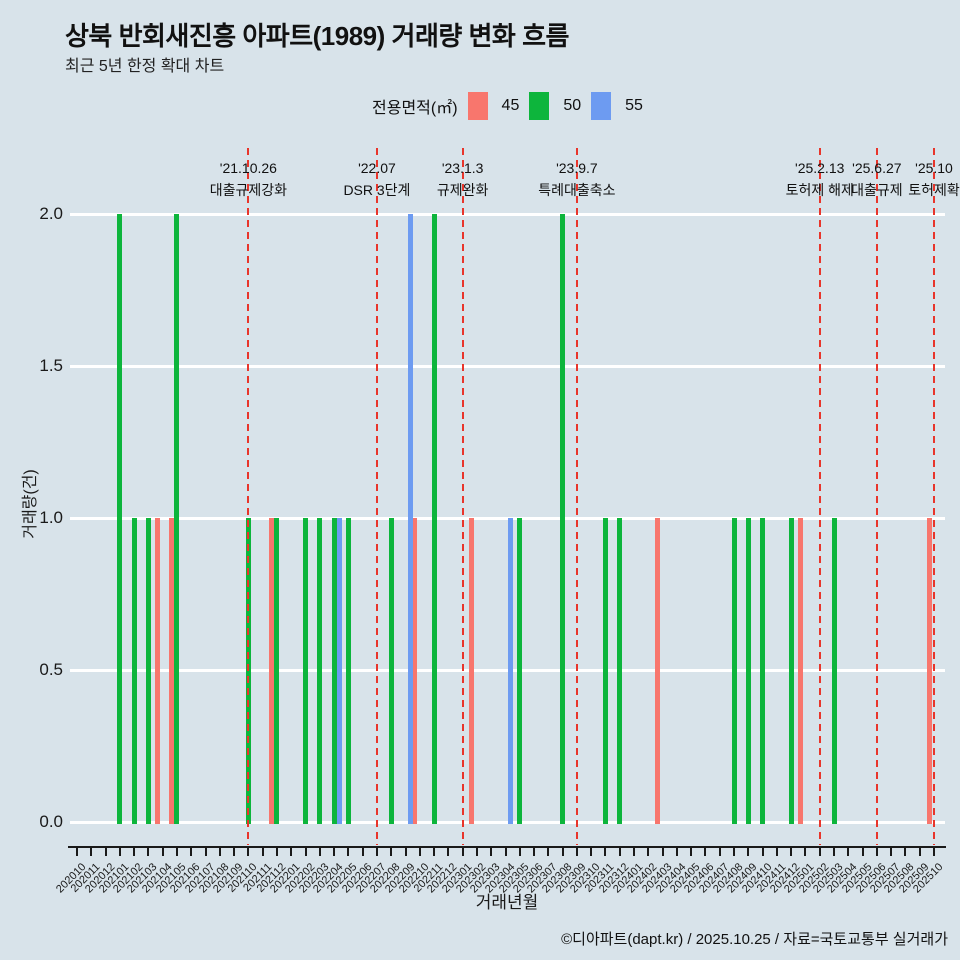 The width and height of the screenshot is (960, 960). What do you see at coordinates (51, 365) in the screenshot?
I see `y-tick-label: 1.5` at bounding box center [51, 365].